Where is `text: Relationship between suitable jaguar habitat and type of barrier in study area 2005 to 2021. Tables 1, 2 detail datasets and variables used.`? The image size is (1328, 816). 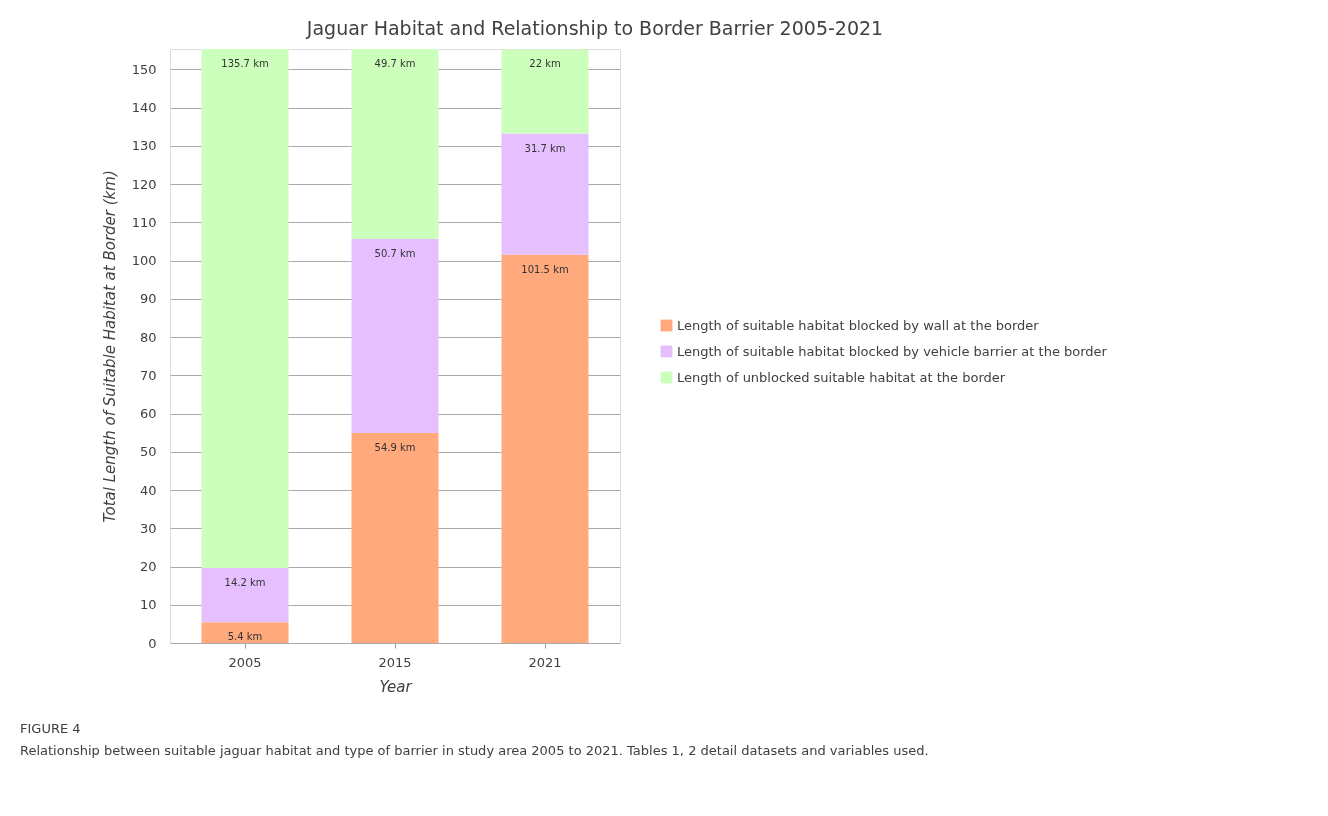 text: Relationship between suitable jaguar habitat and type of barrier in study area 2005 to 2021. Tables 1, 2 detail datasets and variables used. is located at coordinates (474, 750).